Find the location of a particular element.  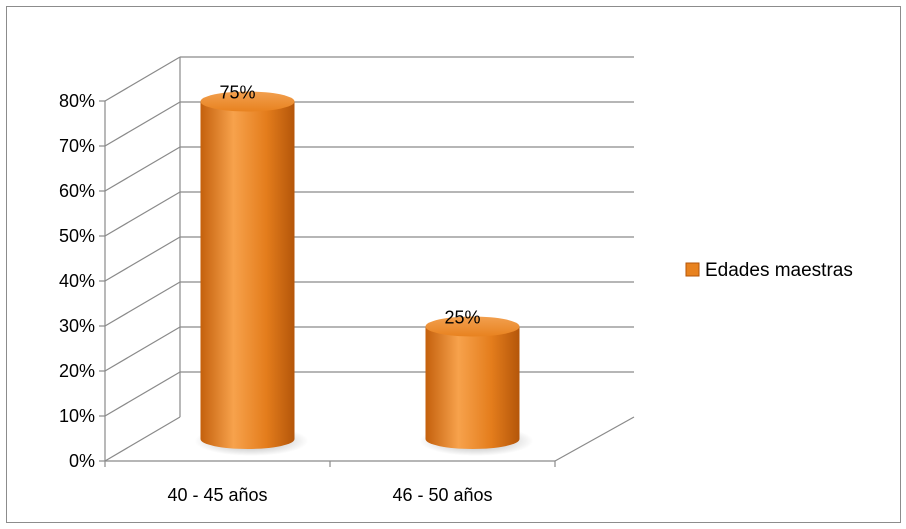

y-tick-label: 80% is located at coordinates (77, 101).